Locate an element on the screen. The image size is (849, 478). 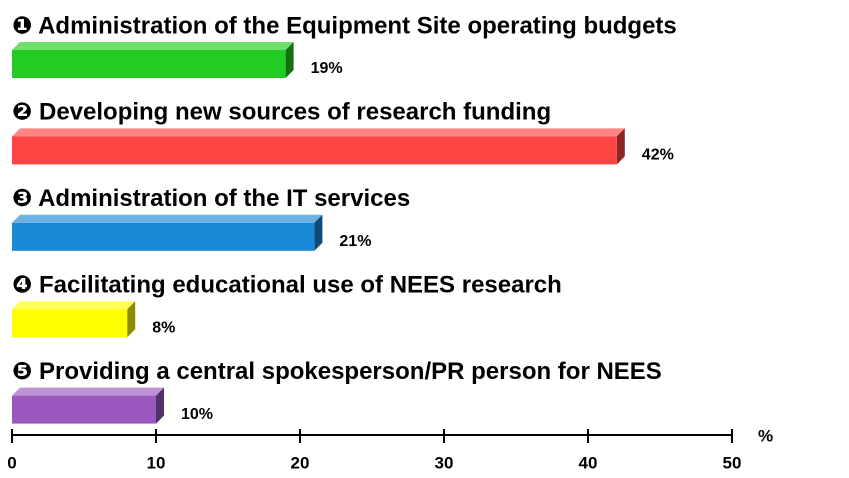
value-label: 21% is located at coordinates (355, 241).